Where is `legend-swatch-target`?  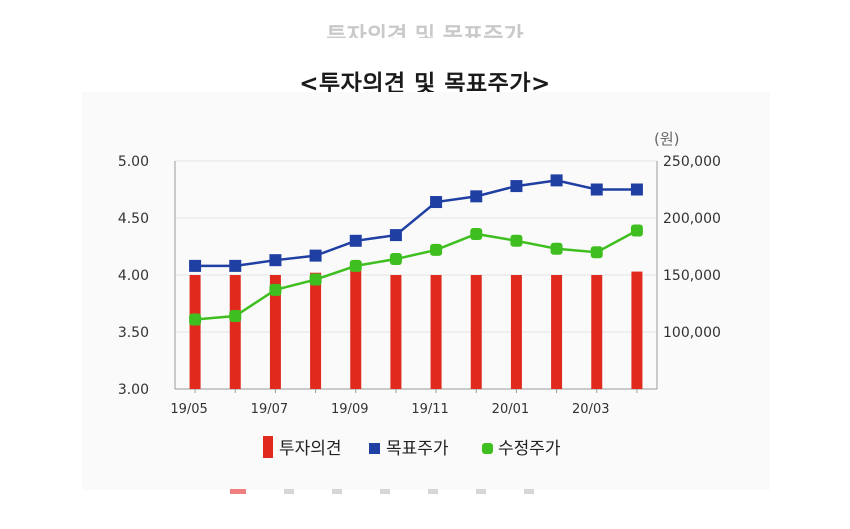 legend-swatch-target is located at coordinates (374, 448).